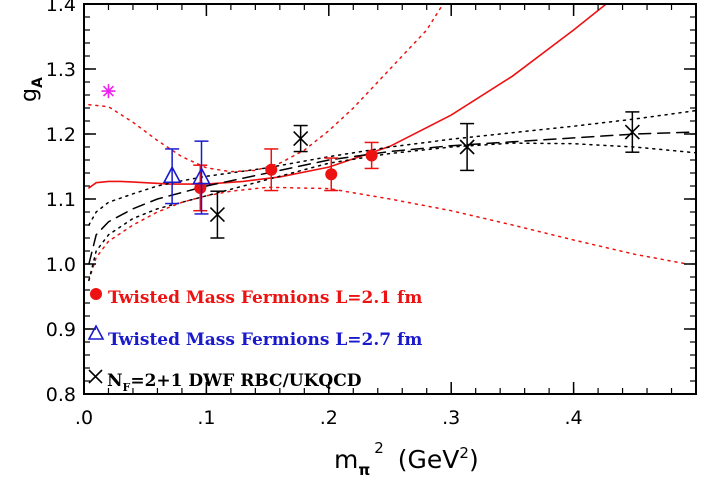 This screenshot has width=701, height=481. I want to click on y-tick-label: 0.9, so click(61, 330).